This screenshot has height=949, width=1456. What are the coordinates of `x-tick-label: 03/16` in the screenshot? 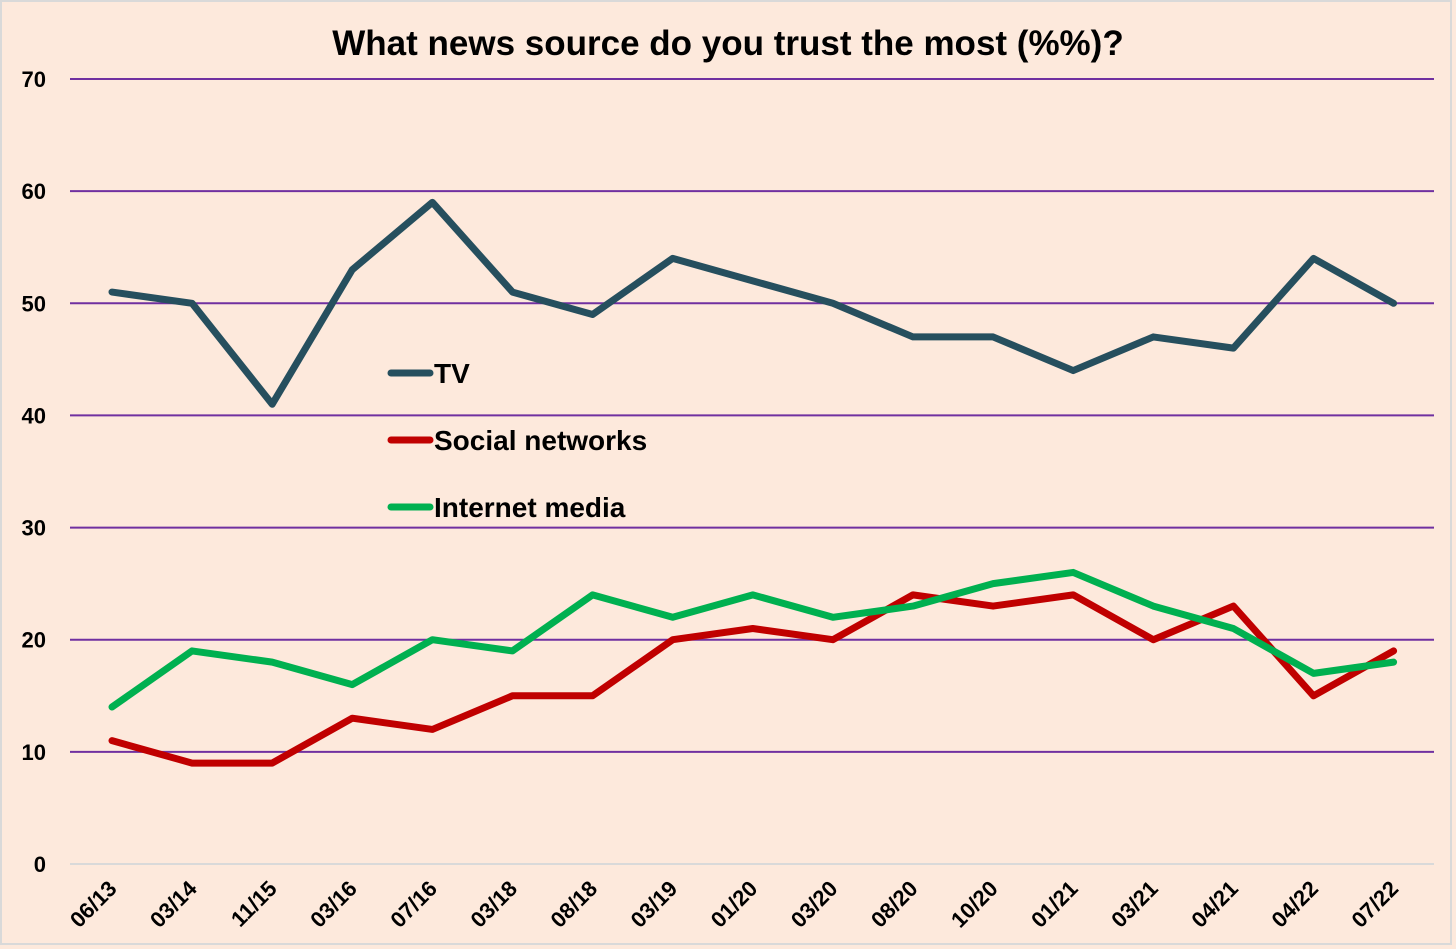 It's located at (333, 904).